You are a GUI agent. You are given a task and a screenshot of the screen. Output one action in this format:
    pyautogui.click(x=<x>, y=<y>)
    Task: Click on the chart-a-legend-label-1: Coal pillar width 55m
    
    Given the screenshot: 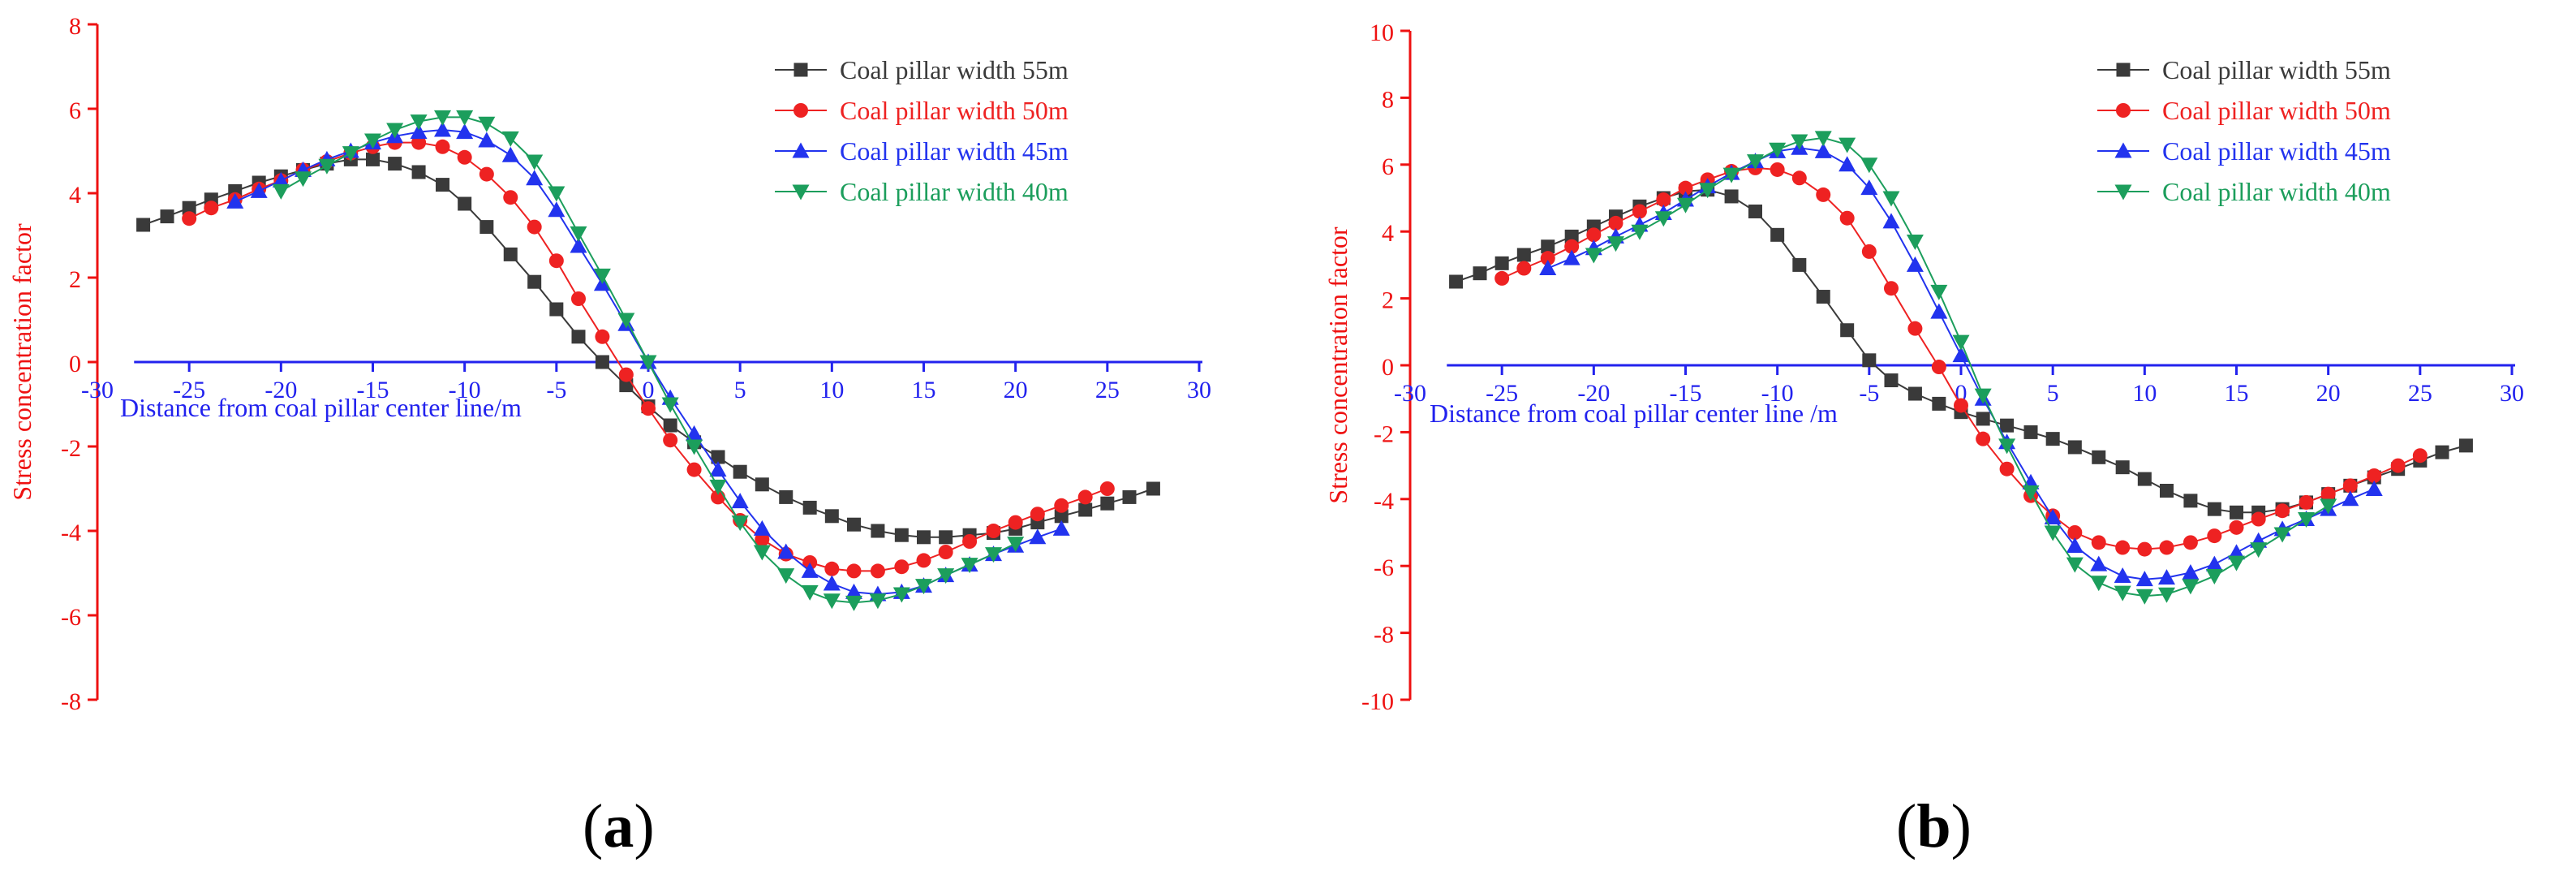 What is the action you would take?
    pyautogui.click(x=955, y=69)
    